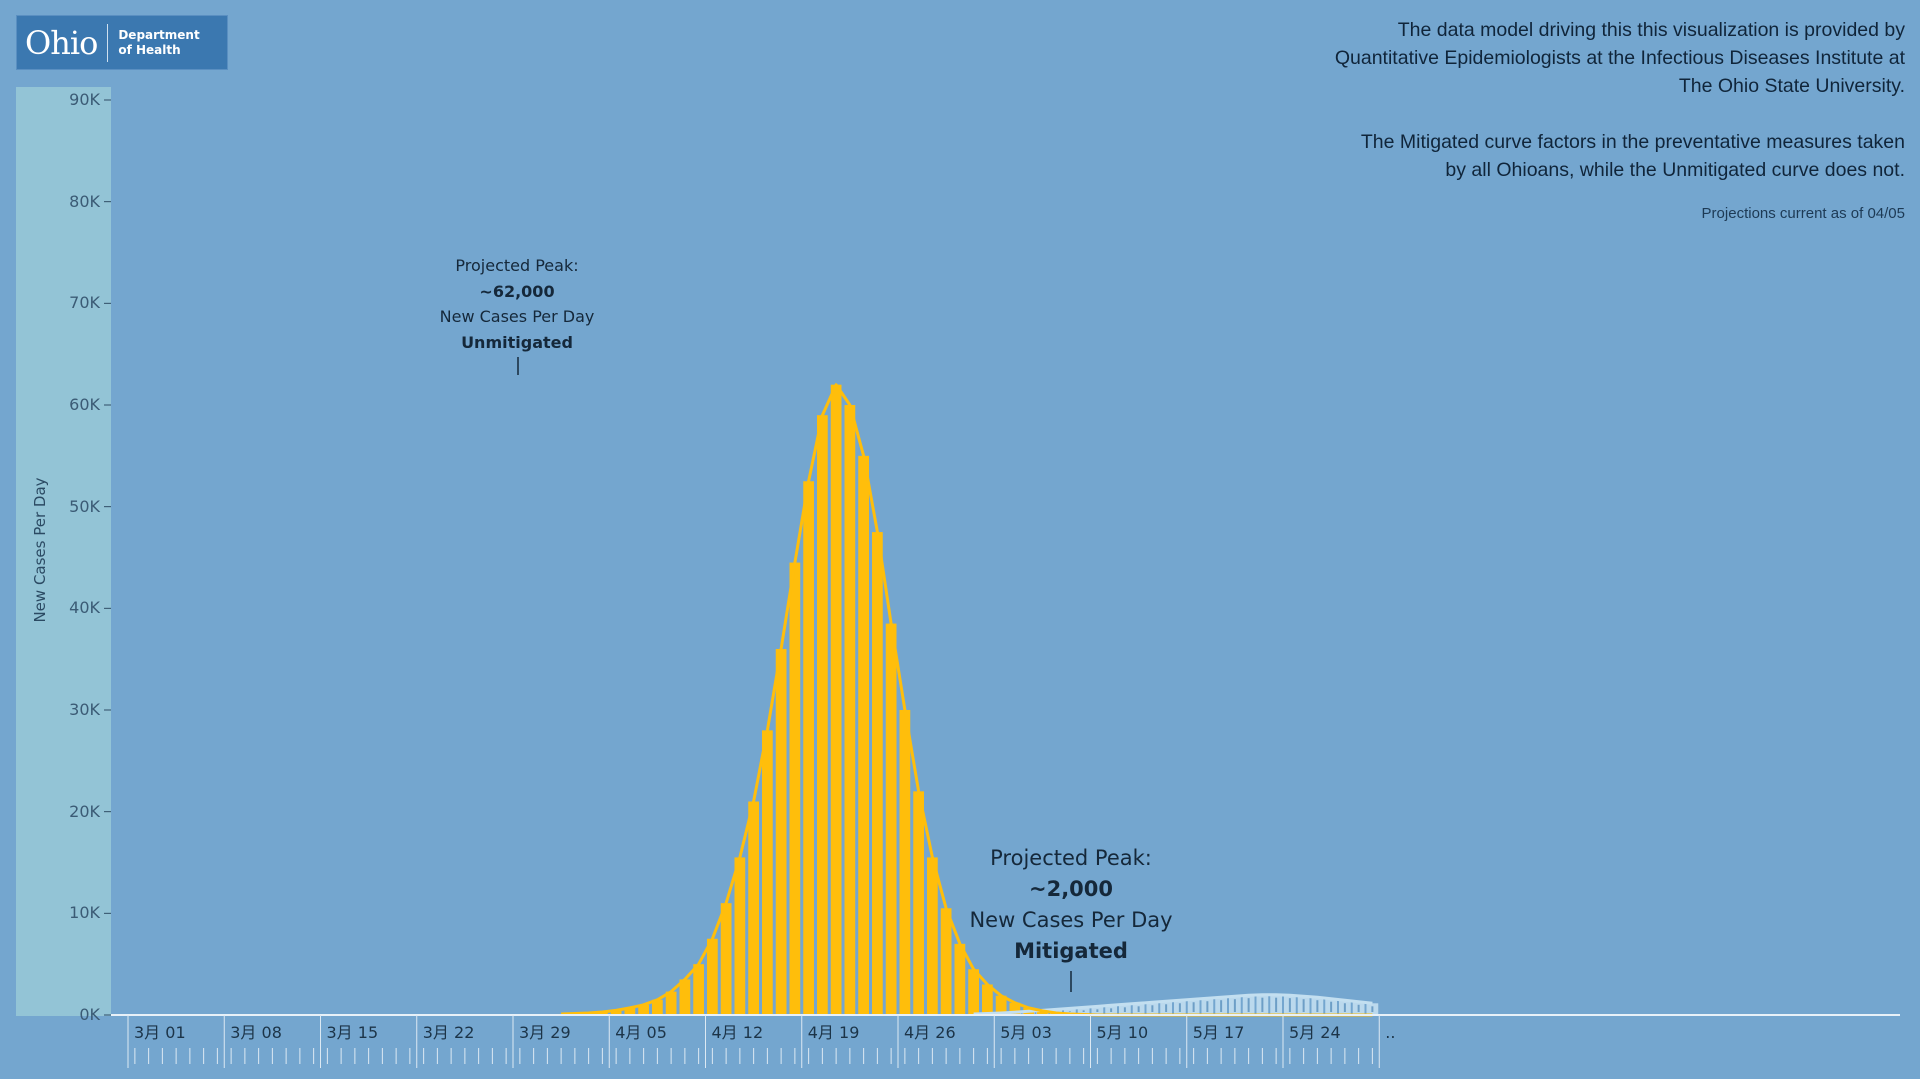 This screenshot has height=1079, width=1920. What do you see at coordinates (641, 1032) in the screenshot?
I see `x-tick-label: 4月 05` at bounding box center [641, 1032].